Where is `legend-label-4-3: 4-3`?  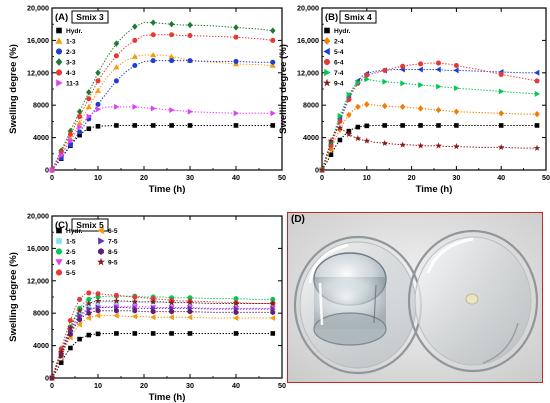
legend-label-4-3: 4-3 is located at coordinates (71, 73).